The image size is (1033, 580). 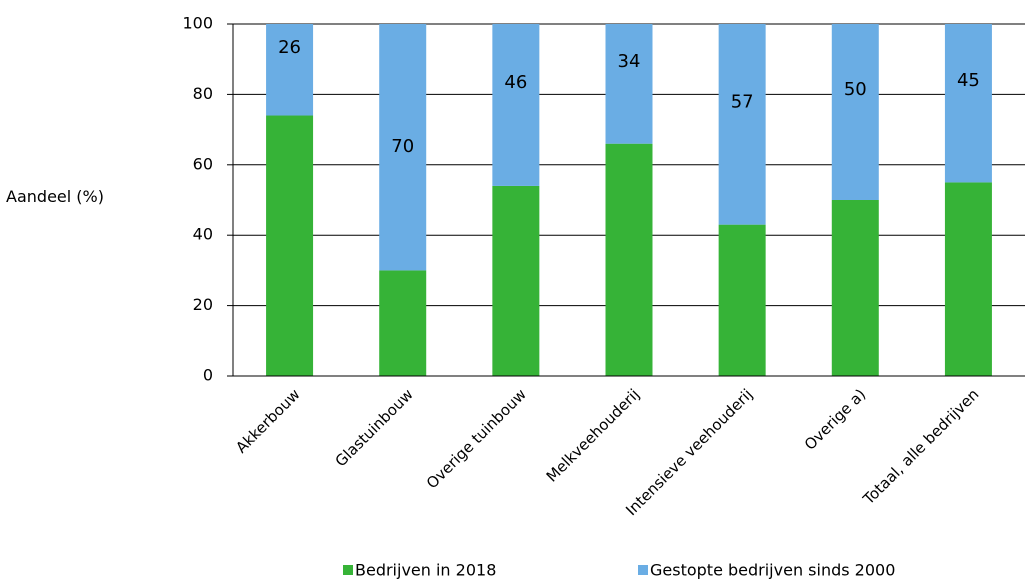 I want to click on legend-label: Gestopte bedrijven sinds 2000, so click(x=772, y=570).